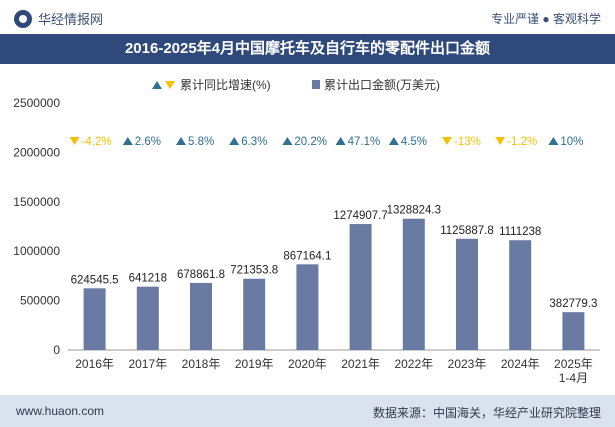 Image resolution: width=615 pixels, height=427 pixels. Describe the element at coordinates (254, 271) in the screenshot. I see `bar-value-label: 721353.8` at that location.